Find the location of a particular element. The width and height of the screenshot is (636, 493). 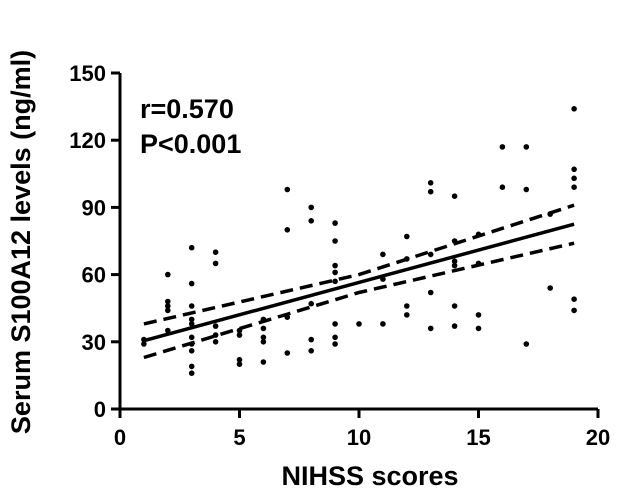

p-value-annotation: P<0.001 is located at coordinates (190, 144).